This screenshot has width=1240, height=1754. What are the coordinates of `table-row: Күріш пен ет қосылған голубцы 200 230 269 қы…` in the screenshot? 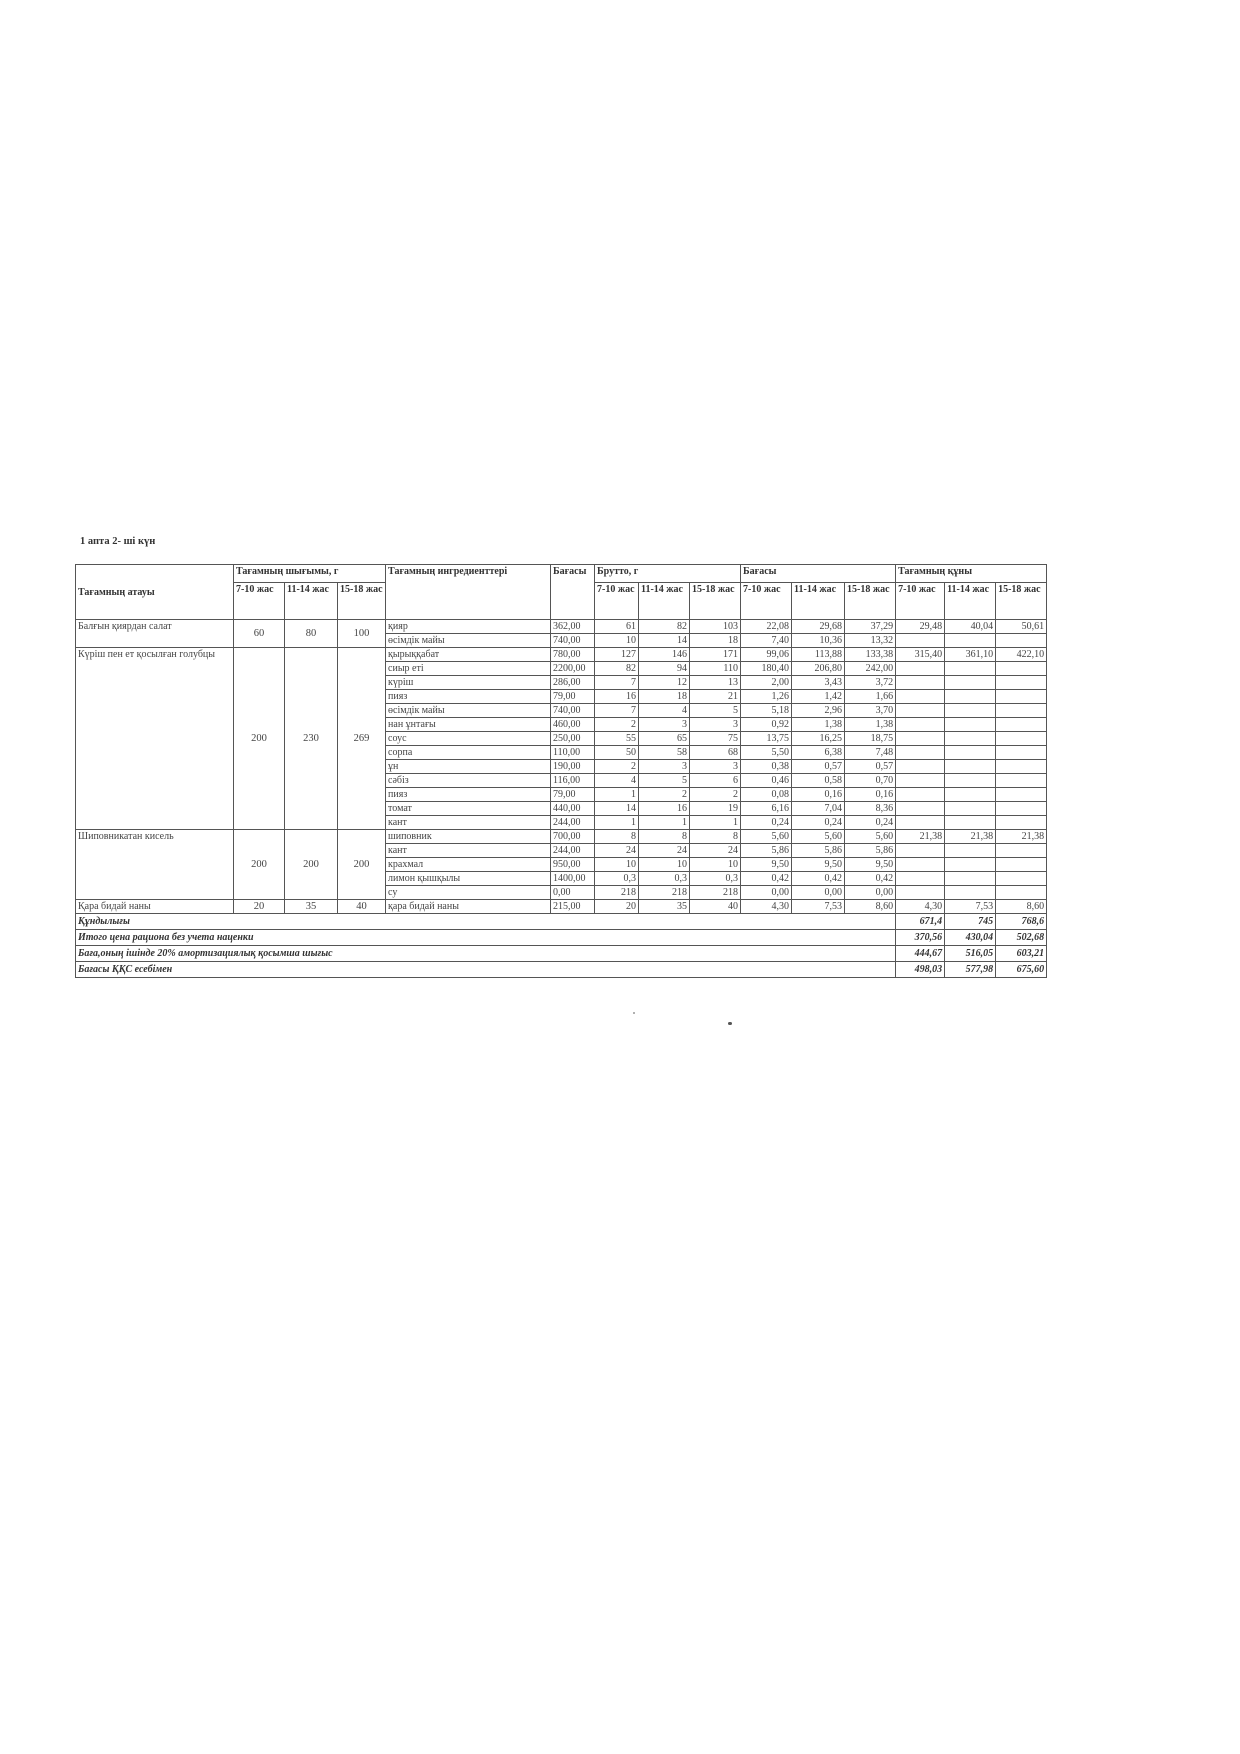 It's located at (561, 738).